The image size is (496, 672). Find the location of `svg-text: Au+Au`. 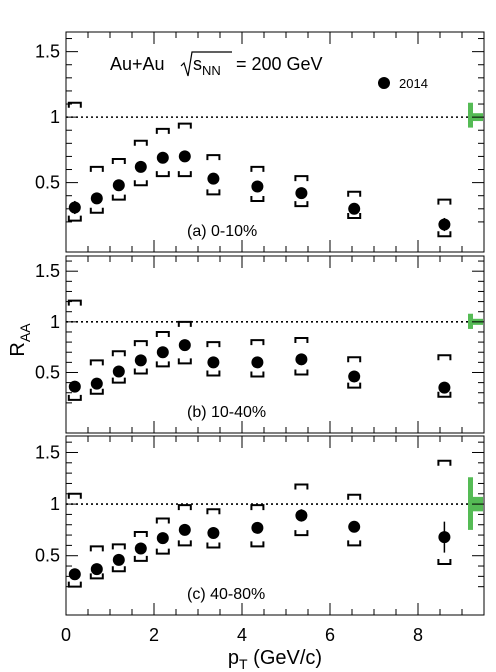

svg-text: Au+Au is located at coordinates (137, 64).